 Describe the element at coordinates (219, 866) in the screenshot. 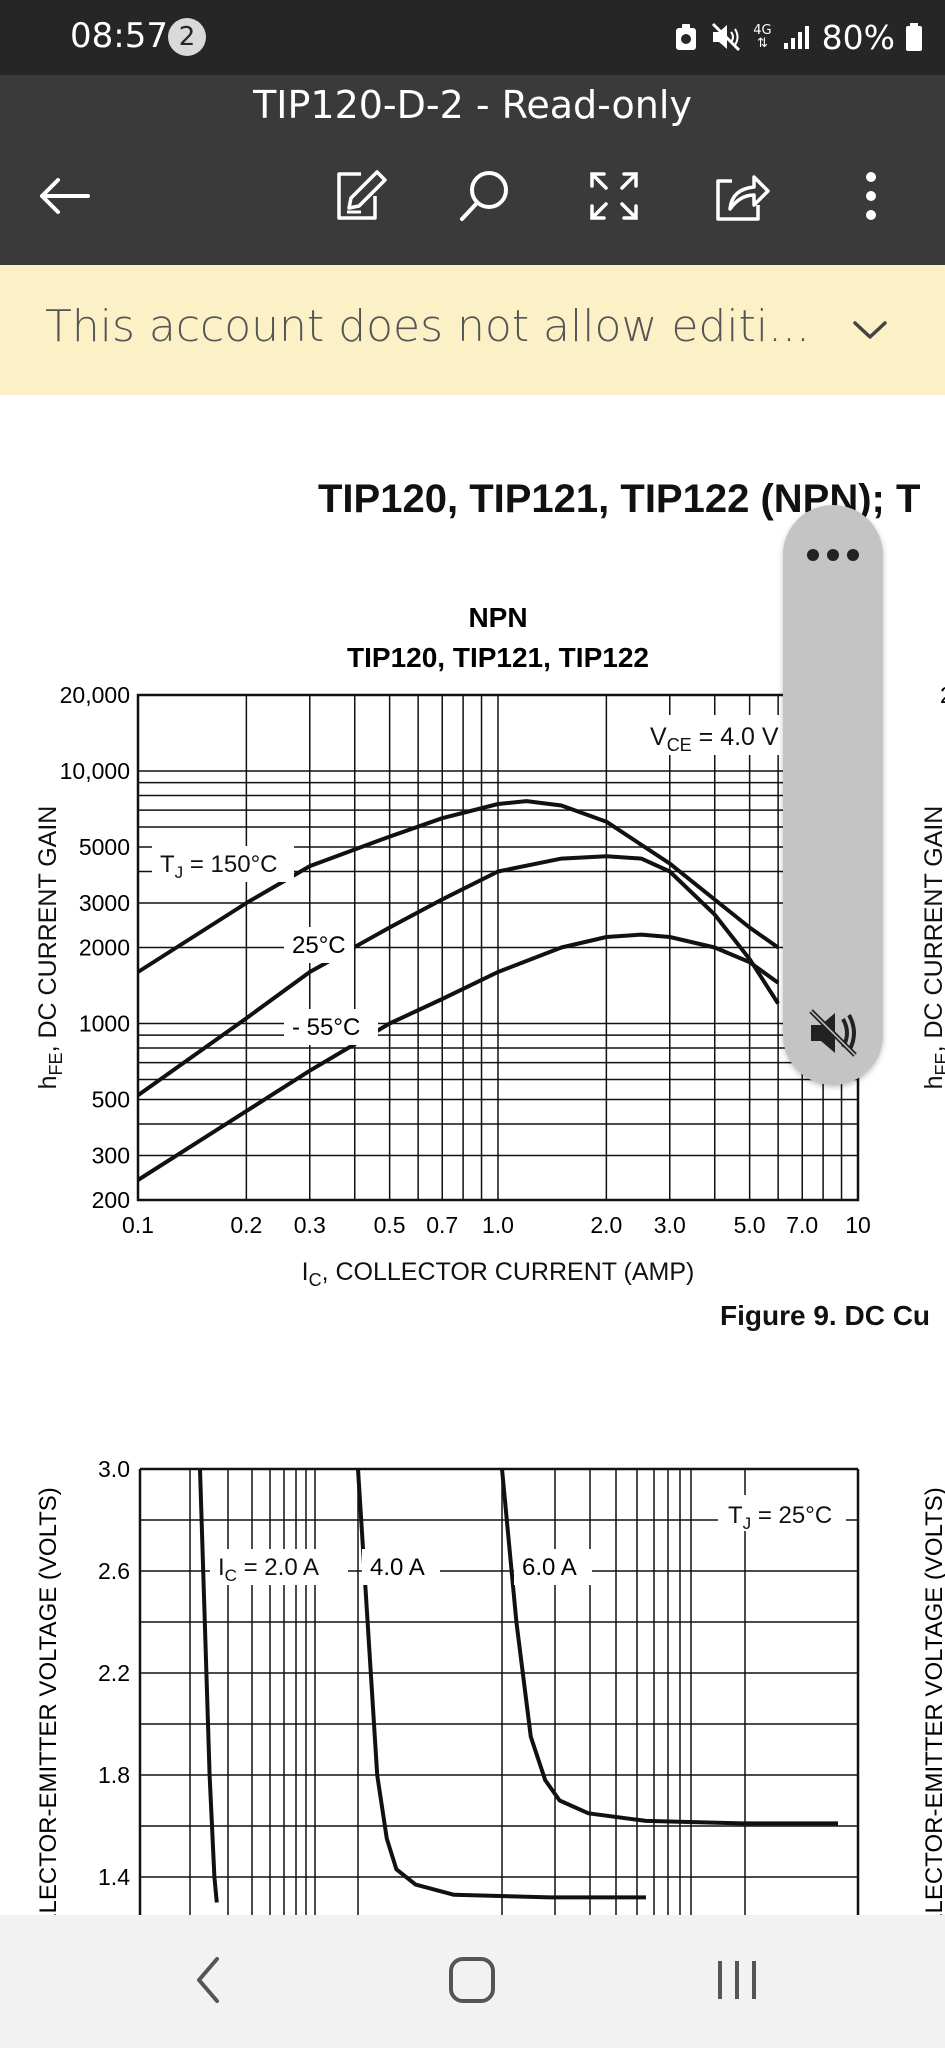

I see `chart1-series-label: TJ = 150°C` at that location.